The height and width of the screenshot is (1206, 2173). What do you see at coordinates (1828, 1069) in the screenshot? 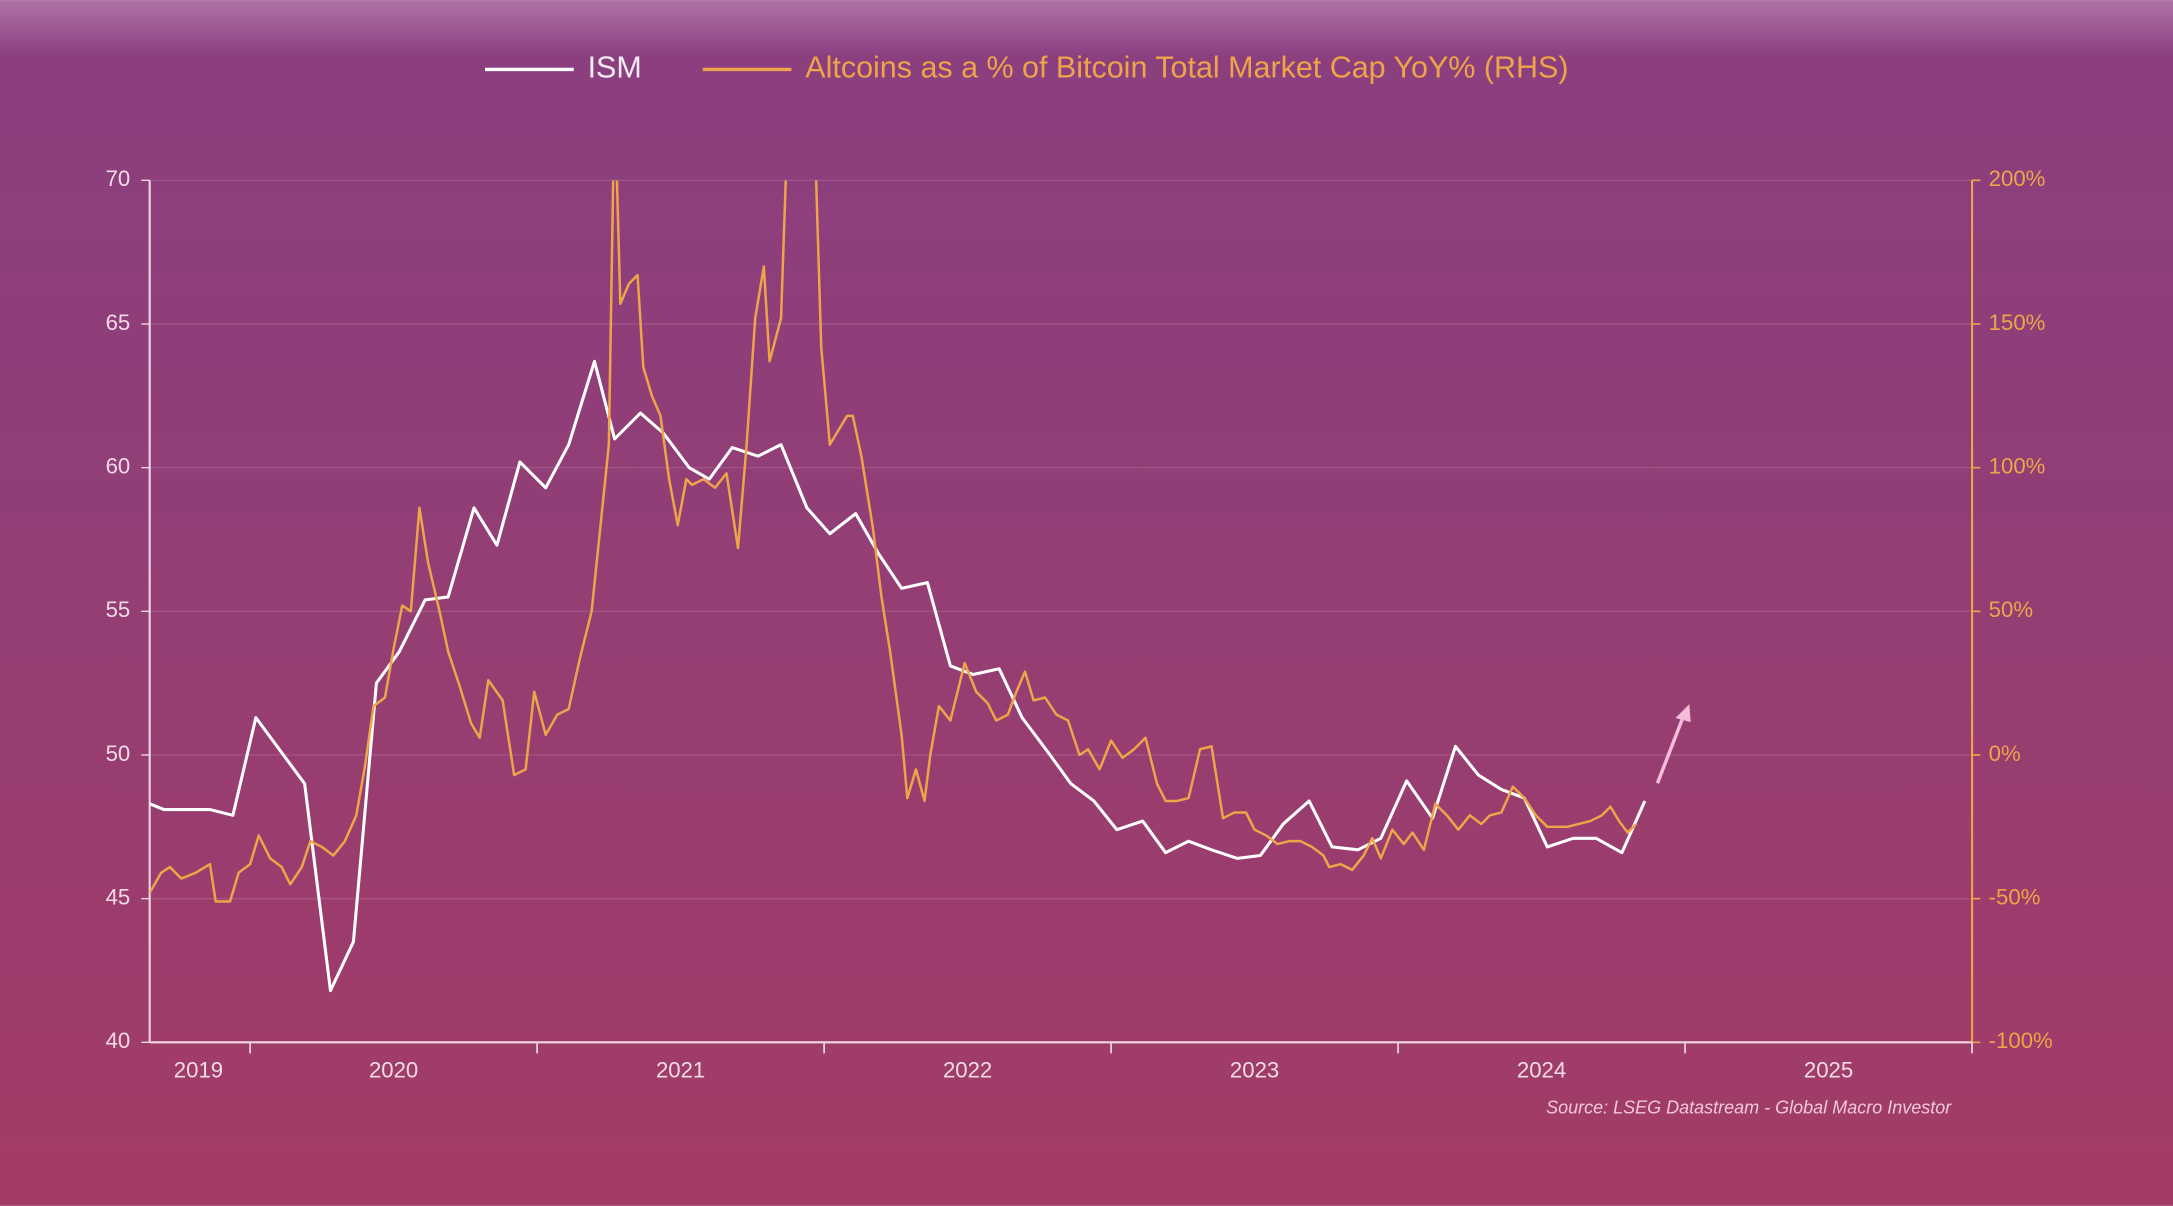
I see `x-tick-label: 2025` at bounding box center [1828, 1069].